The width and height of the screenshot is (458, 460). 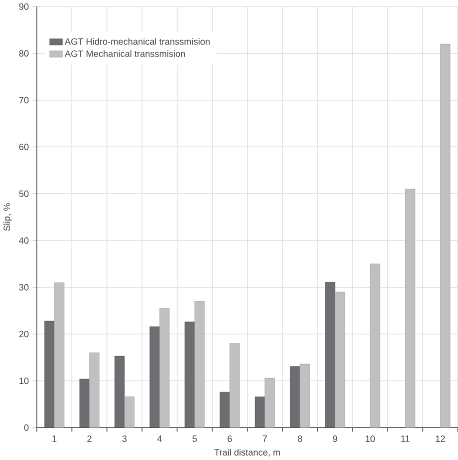 I want to click on y-tick-label: 0, so click(x=26, y=427).